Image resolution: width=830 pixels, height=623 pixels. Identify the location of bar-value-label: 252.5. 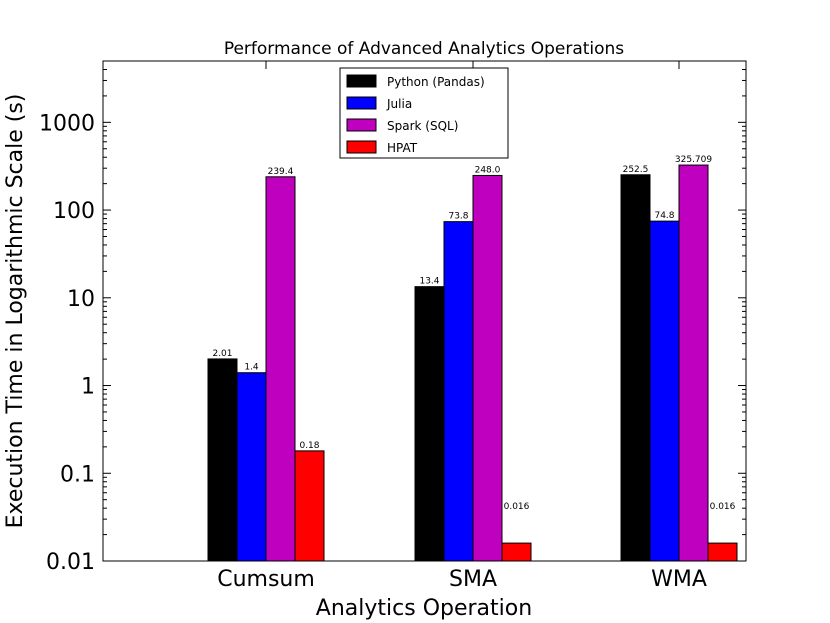
(636, 170).